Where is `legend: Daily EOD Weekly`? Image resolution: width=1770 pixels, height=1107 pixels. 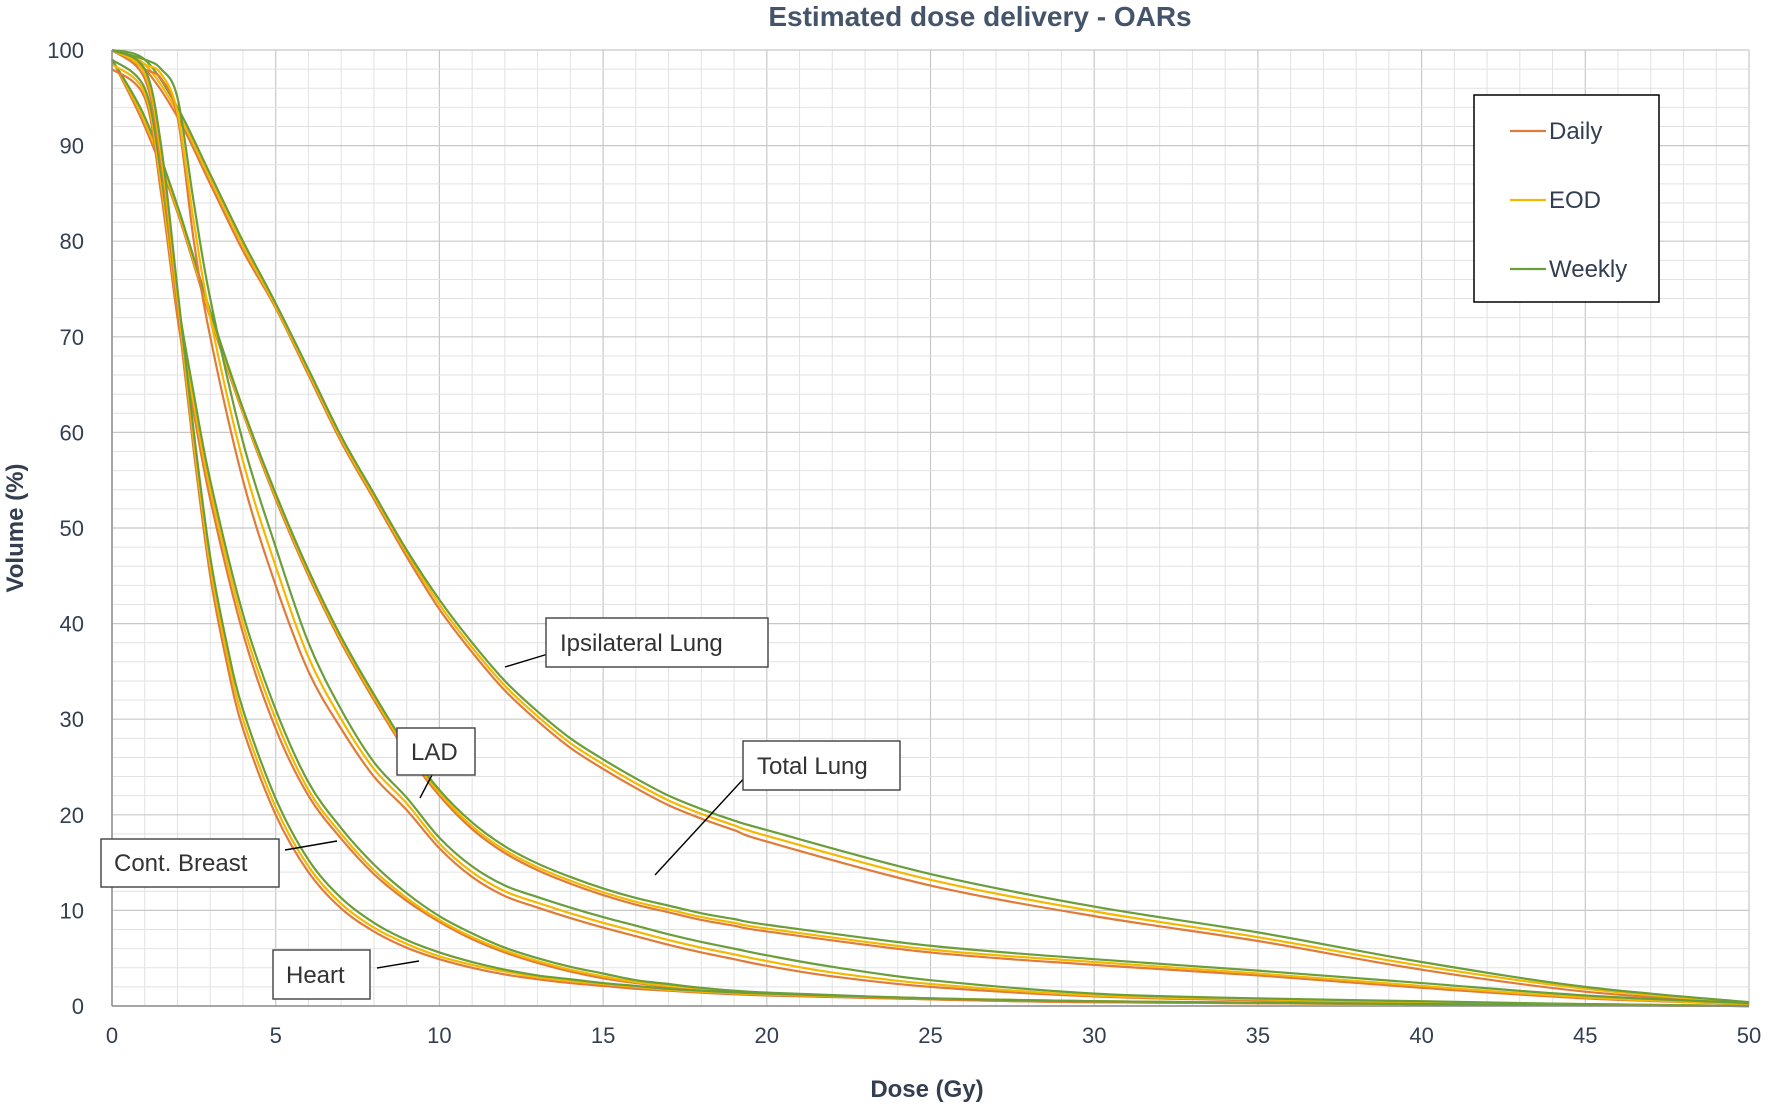
legend: Daily EOD Weekly is located at coordinates (1566, 198).